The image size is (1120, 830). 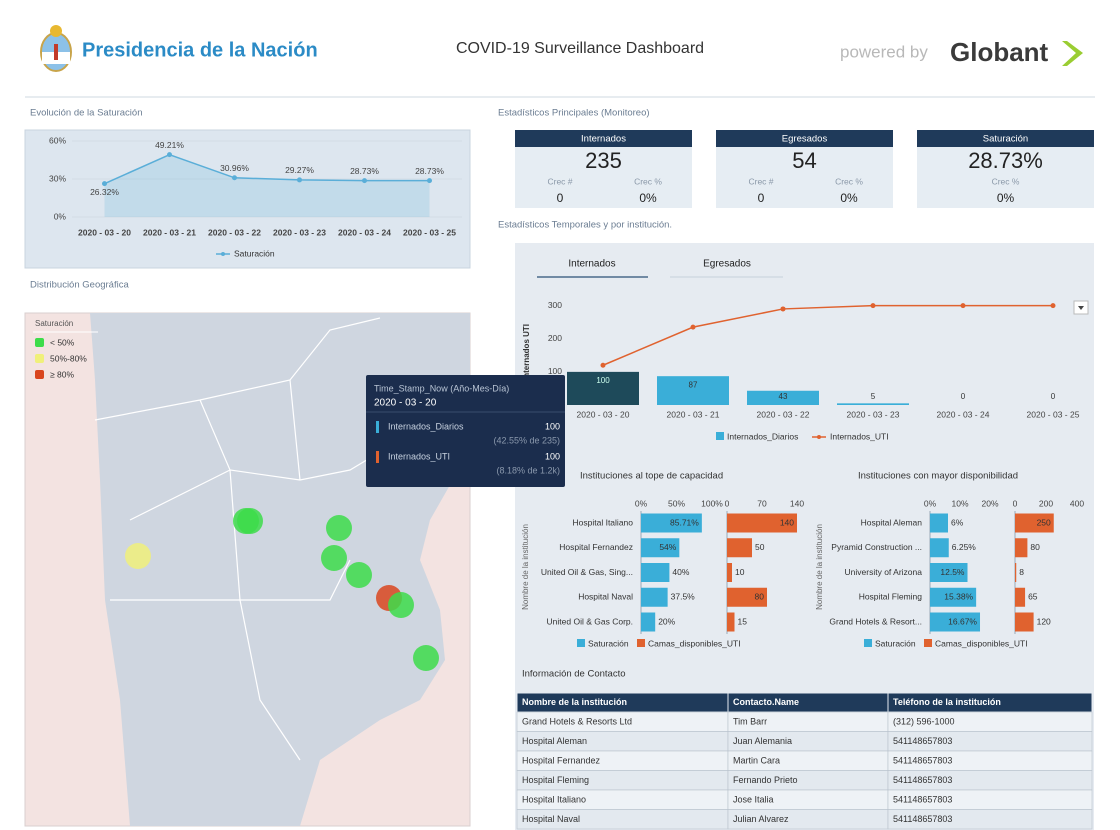 I want to click on dashboard-title: COVID-19 Surveillance Dashboard, so click(x=580, y=48).